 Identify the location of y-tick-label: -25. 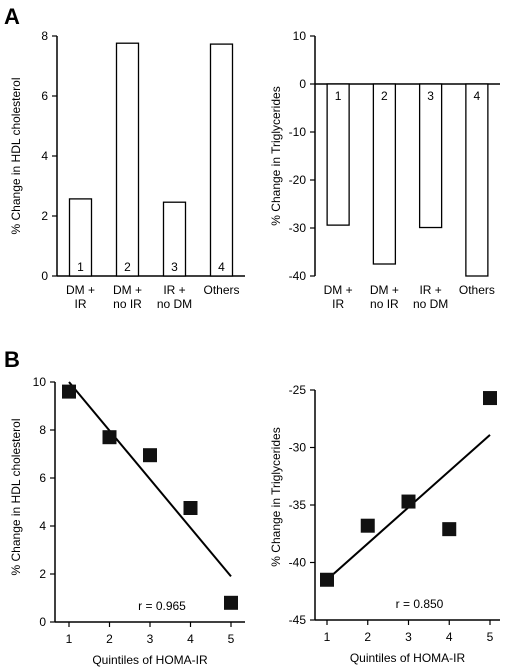
(298, 390).